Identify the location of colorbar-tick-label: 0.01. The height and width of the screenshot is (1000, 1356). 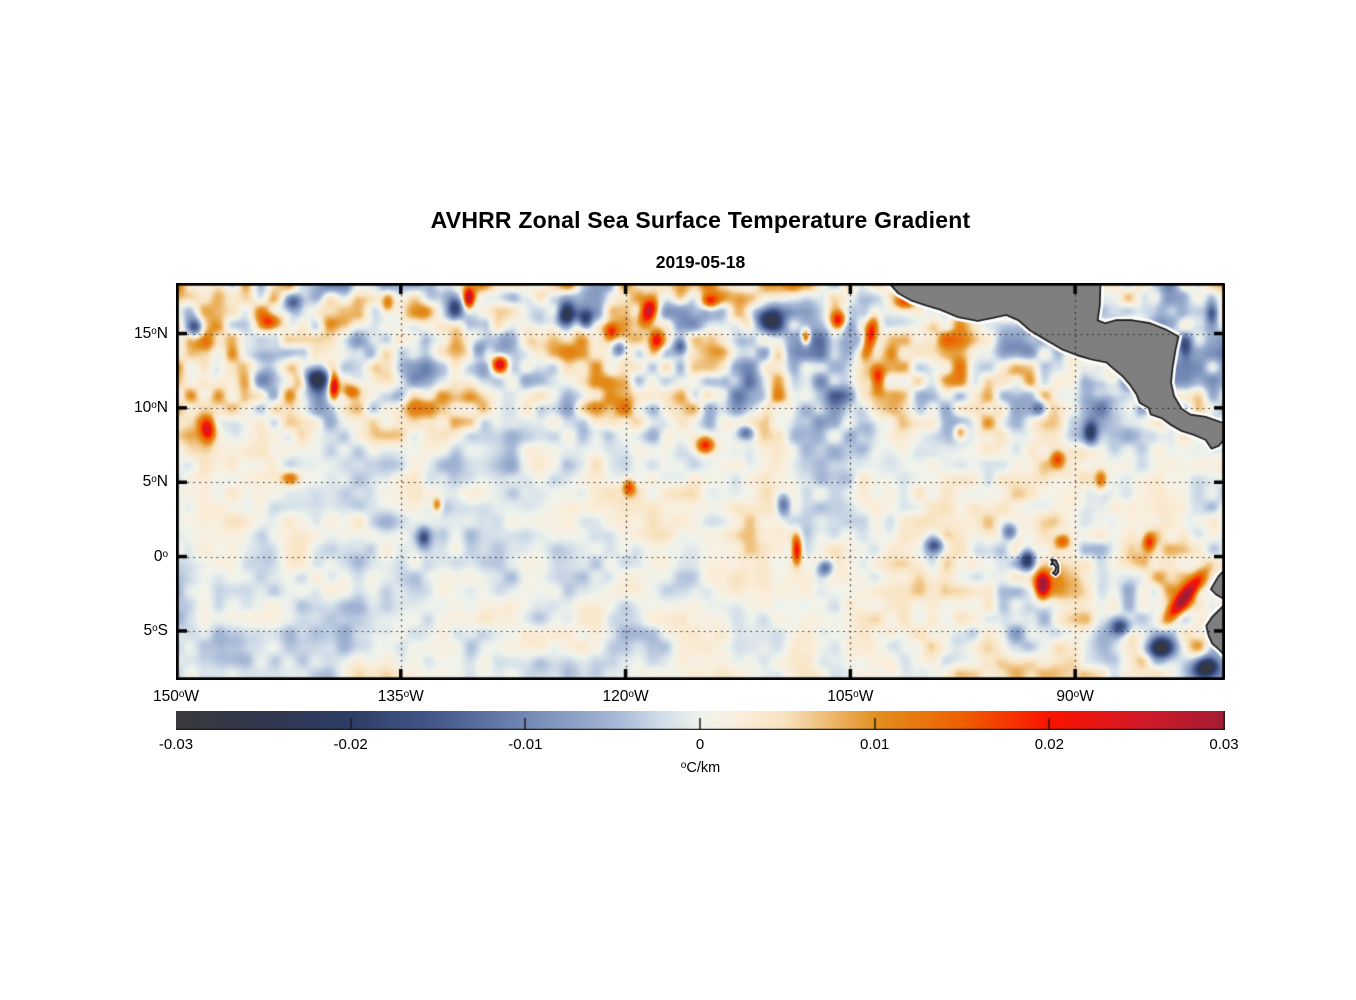
(875, 744).